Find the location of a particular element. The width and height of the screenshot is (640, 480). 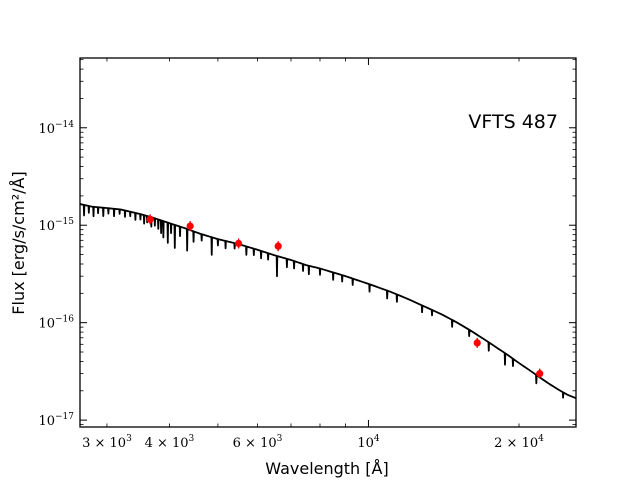

y-tick-label: 10−14 is located at coordinates (56, 128).